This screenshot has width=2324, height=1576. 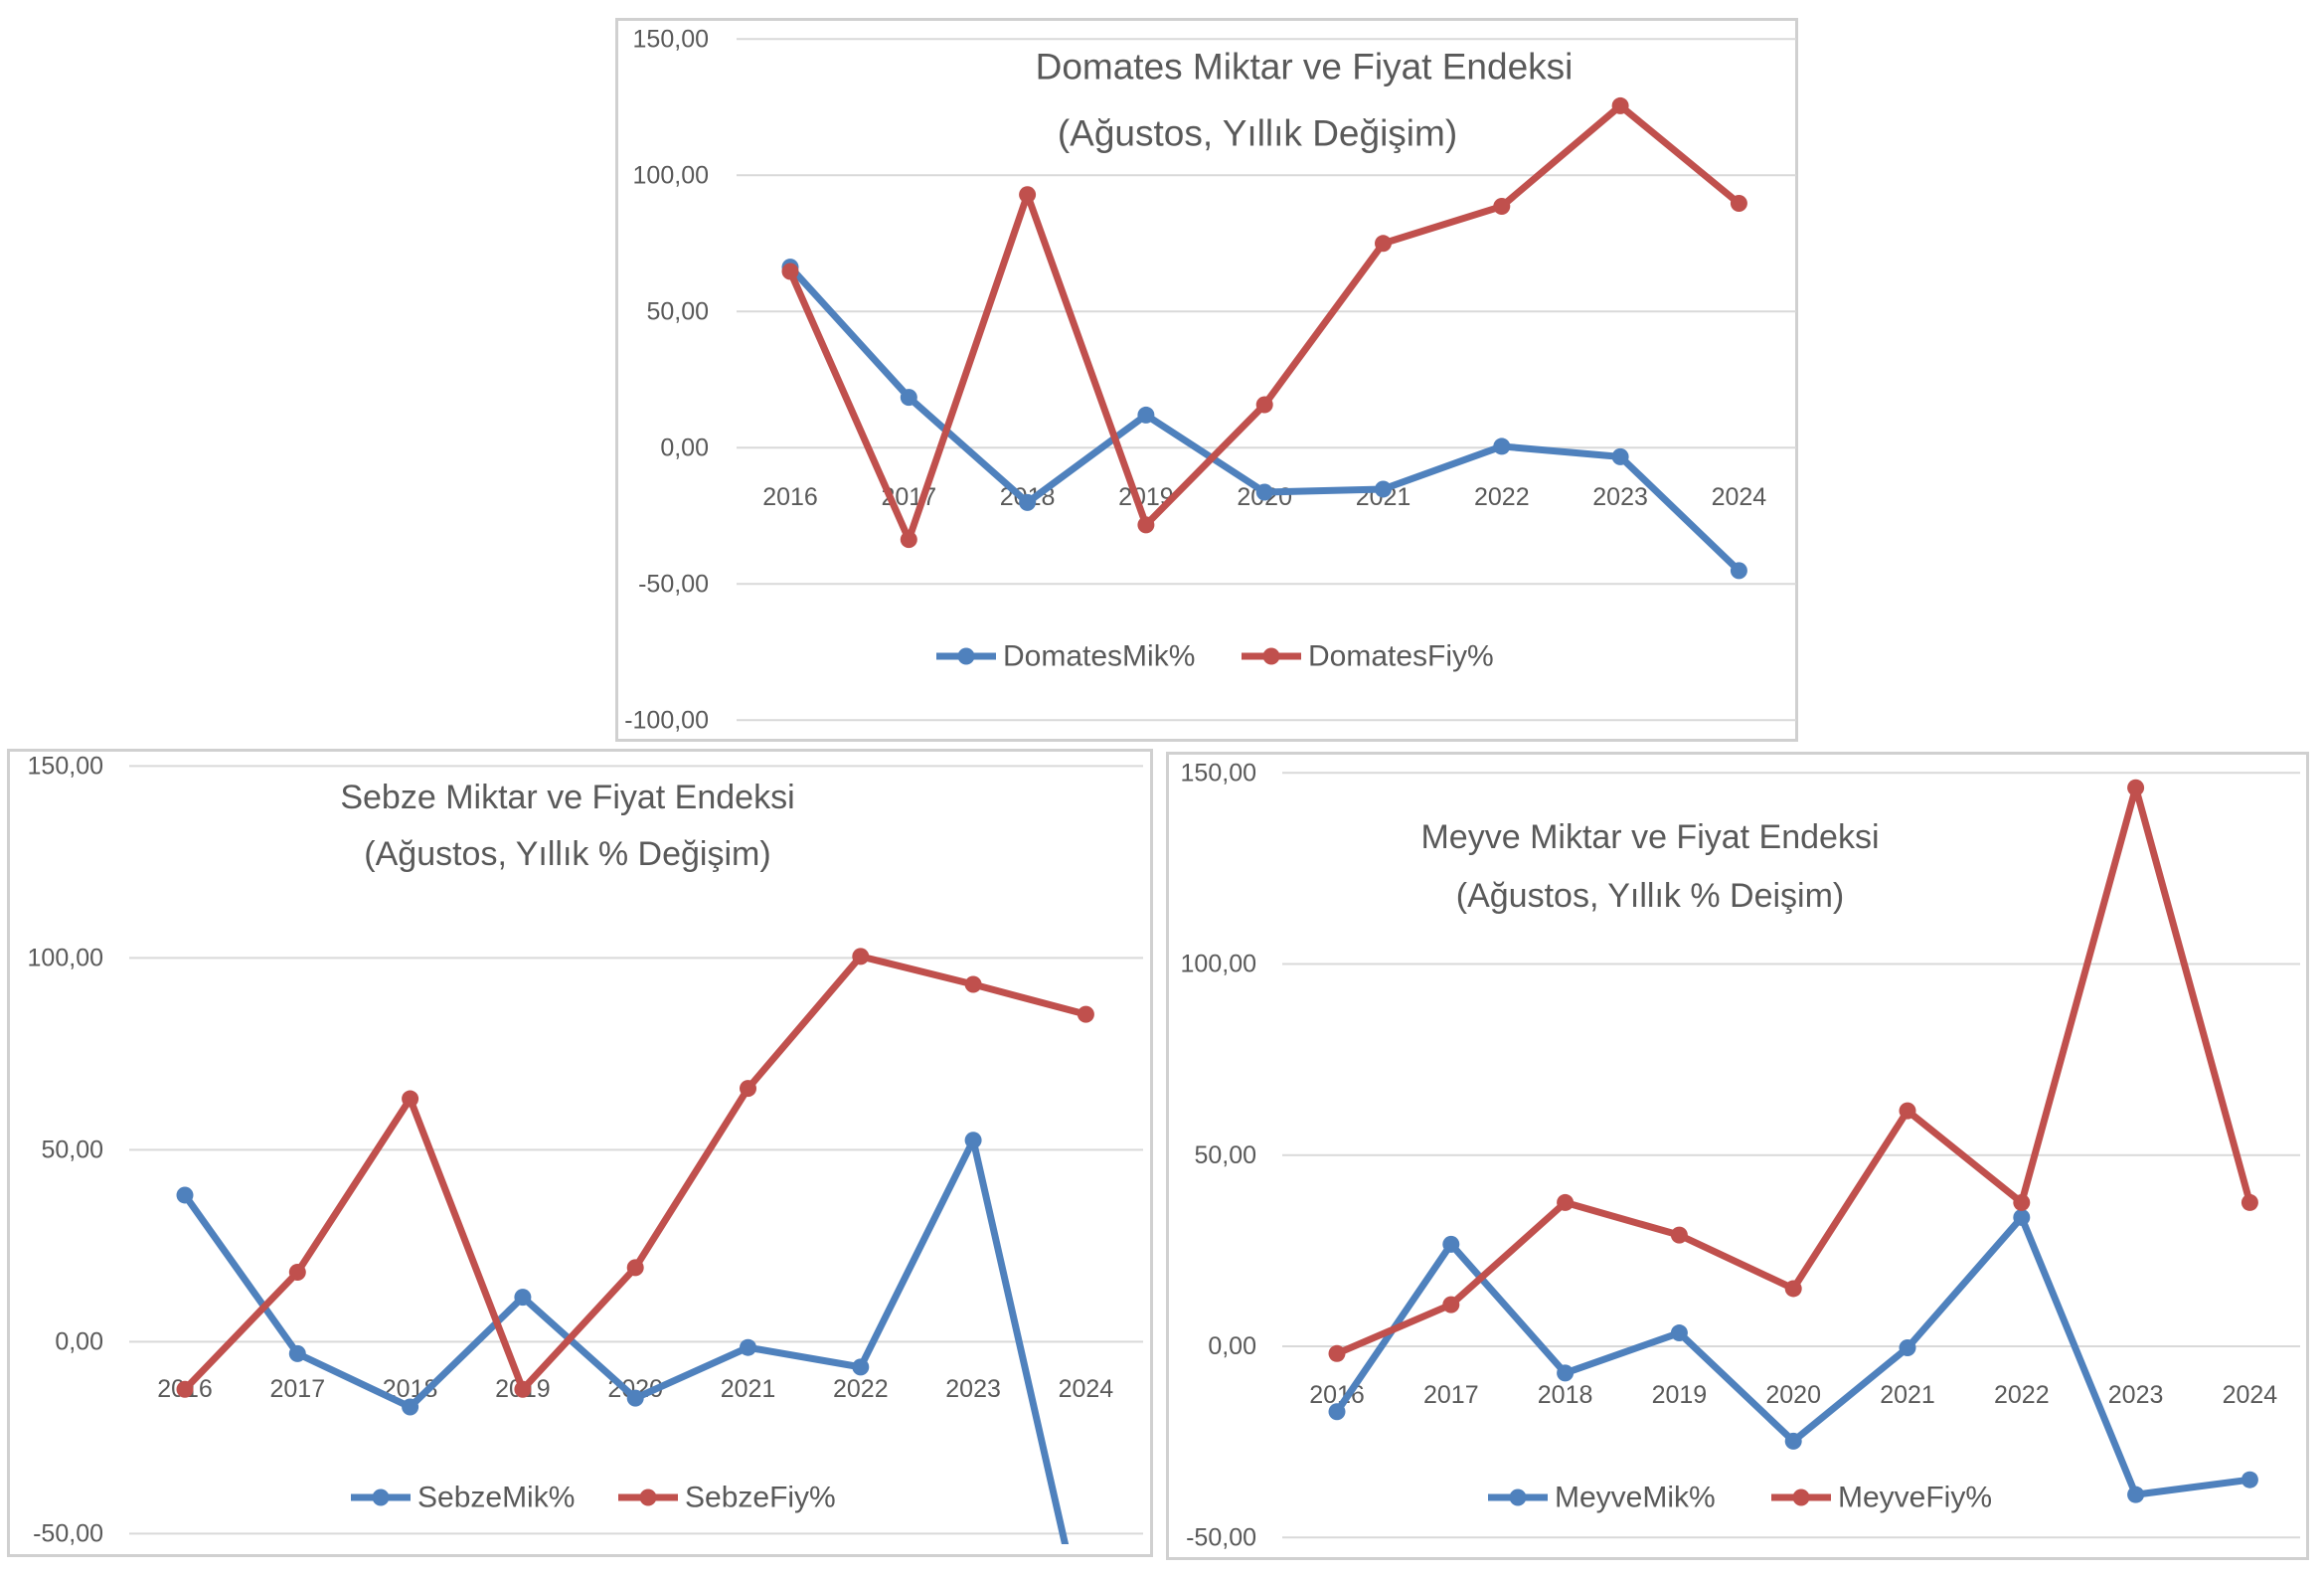 I want to click on legend-item: MeyveFiy%, so click(x=1881, y=1498).